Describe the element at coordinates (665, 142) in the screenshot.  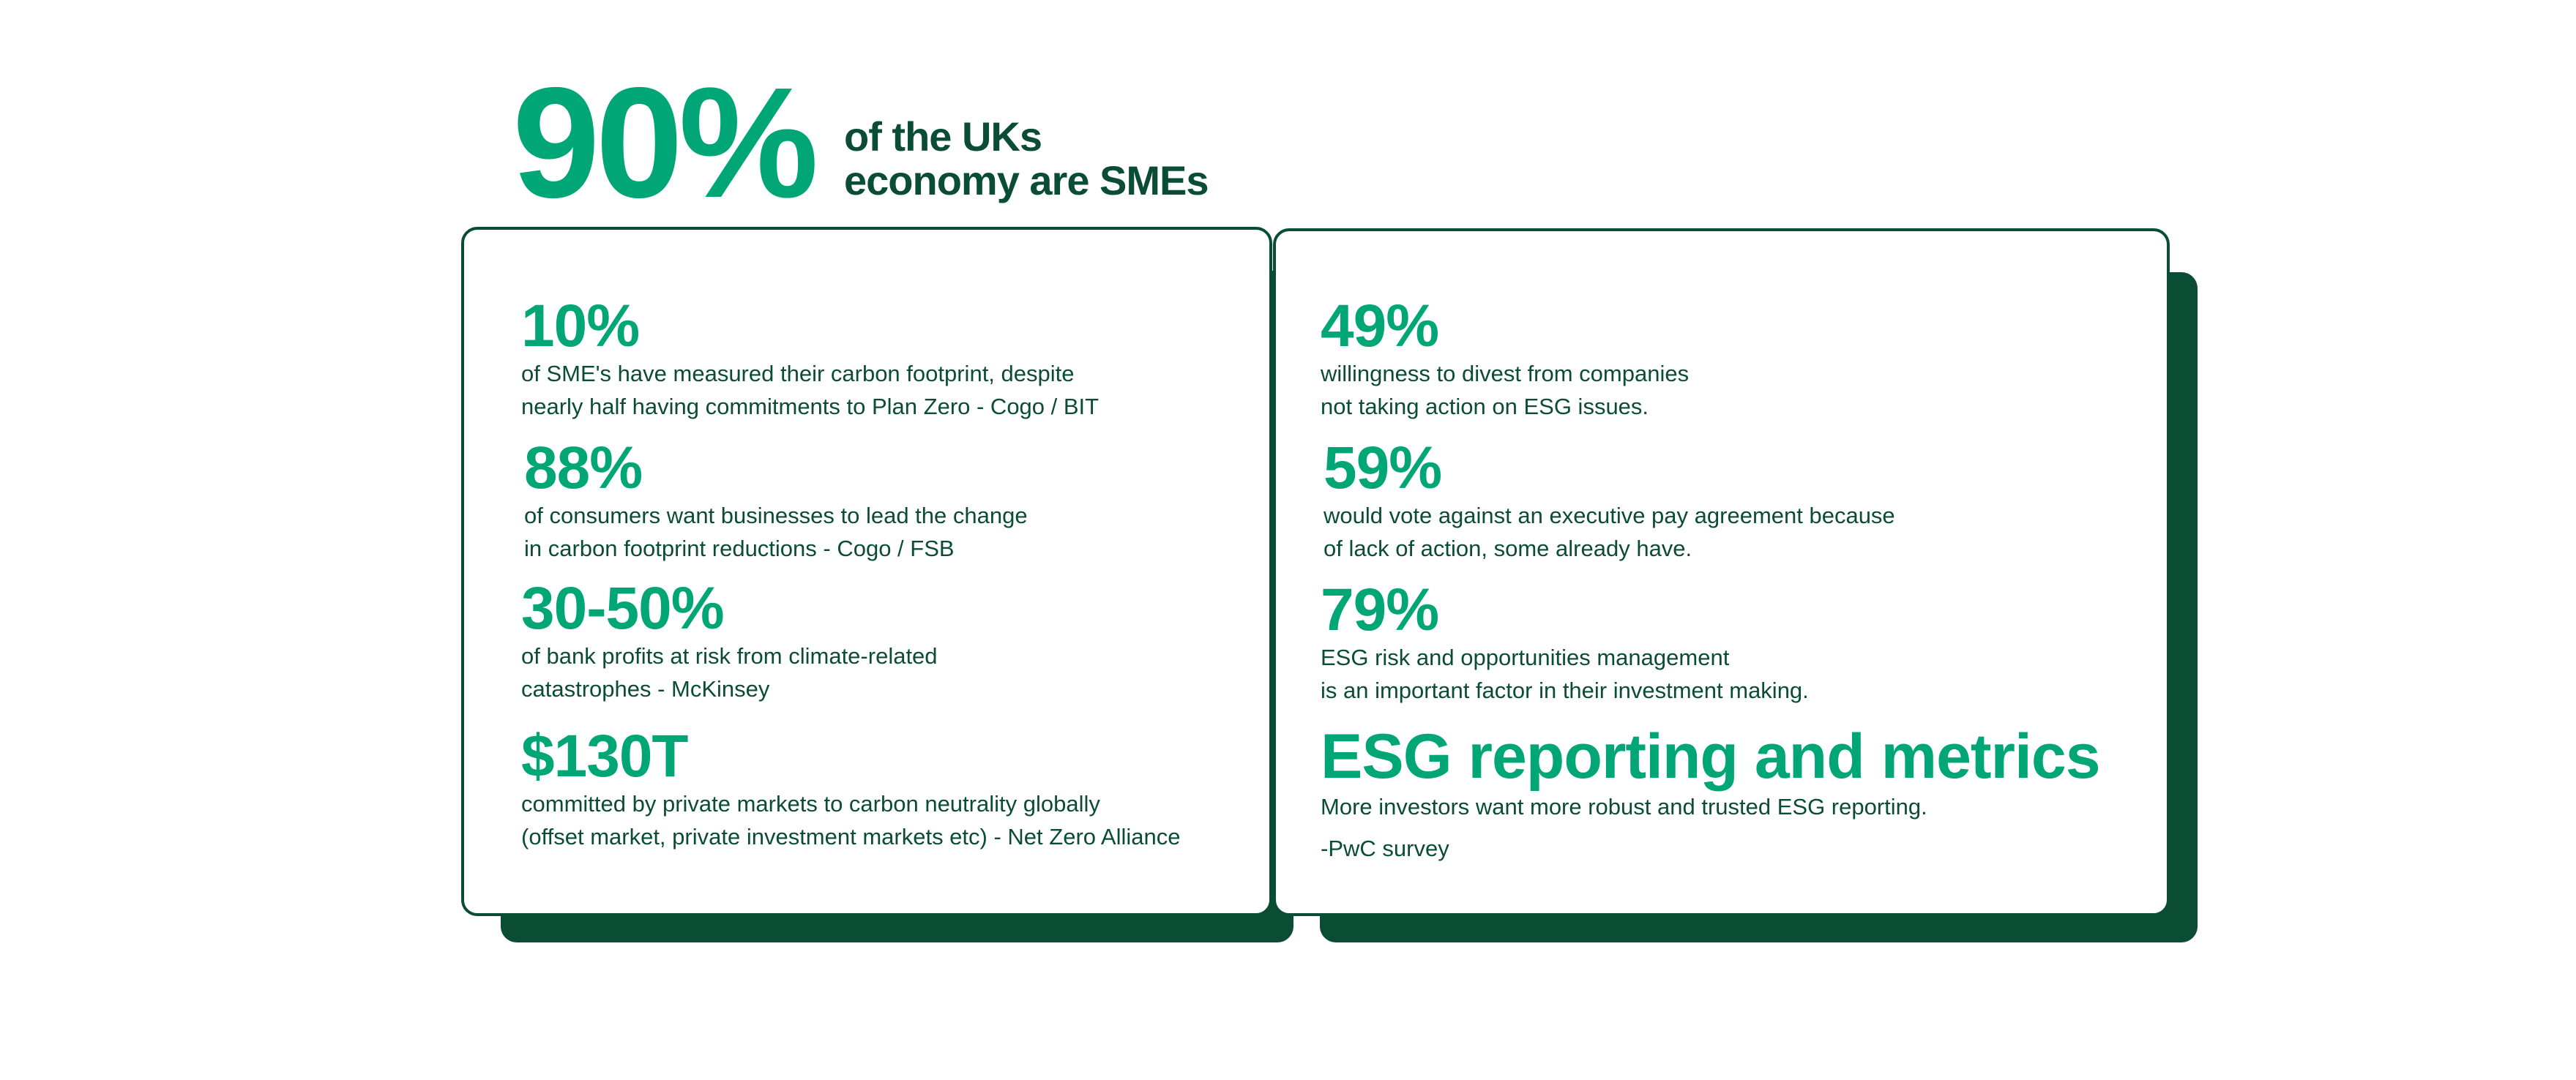
I see `headline-percentage: 90%` at that location.